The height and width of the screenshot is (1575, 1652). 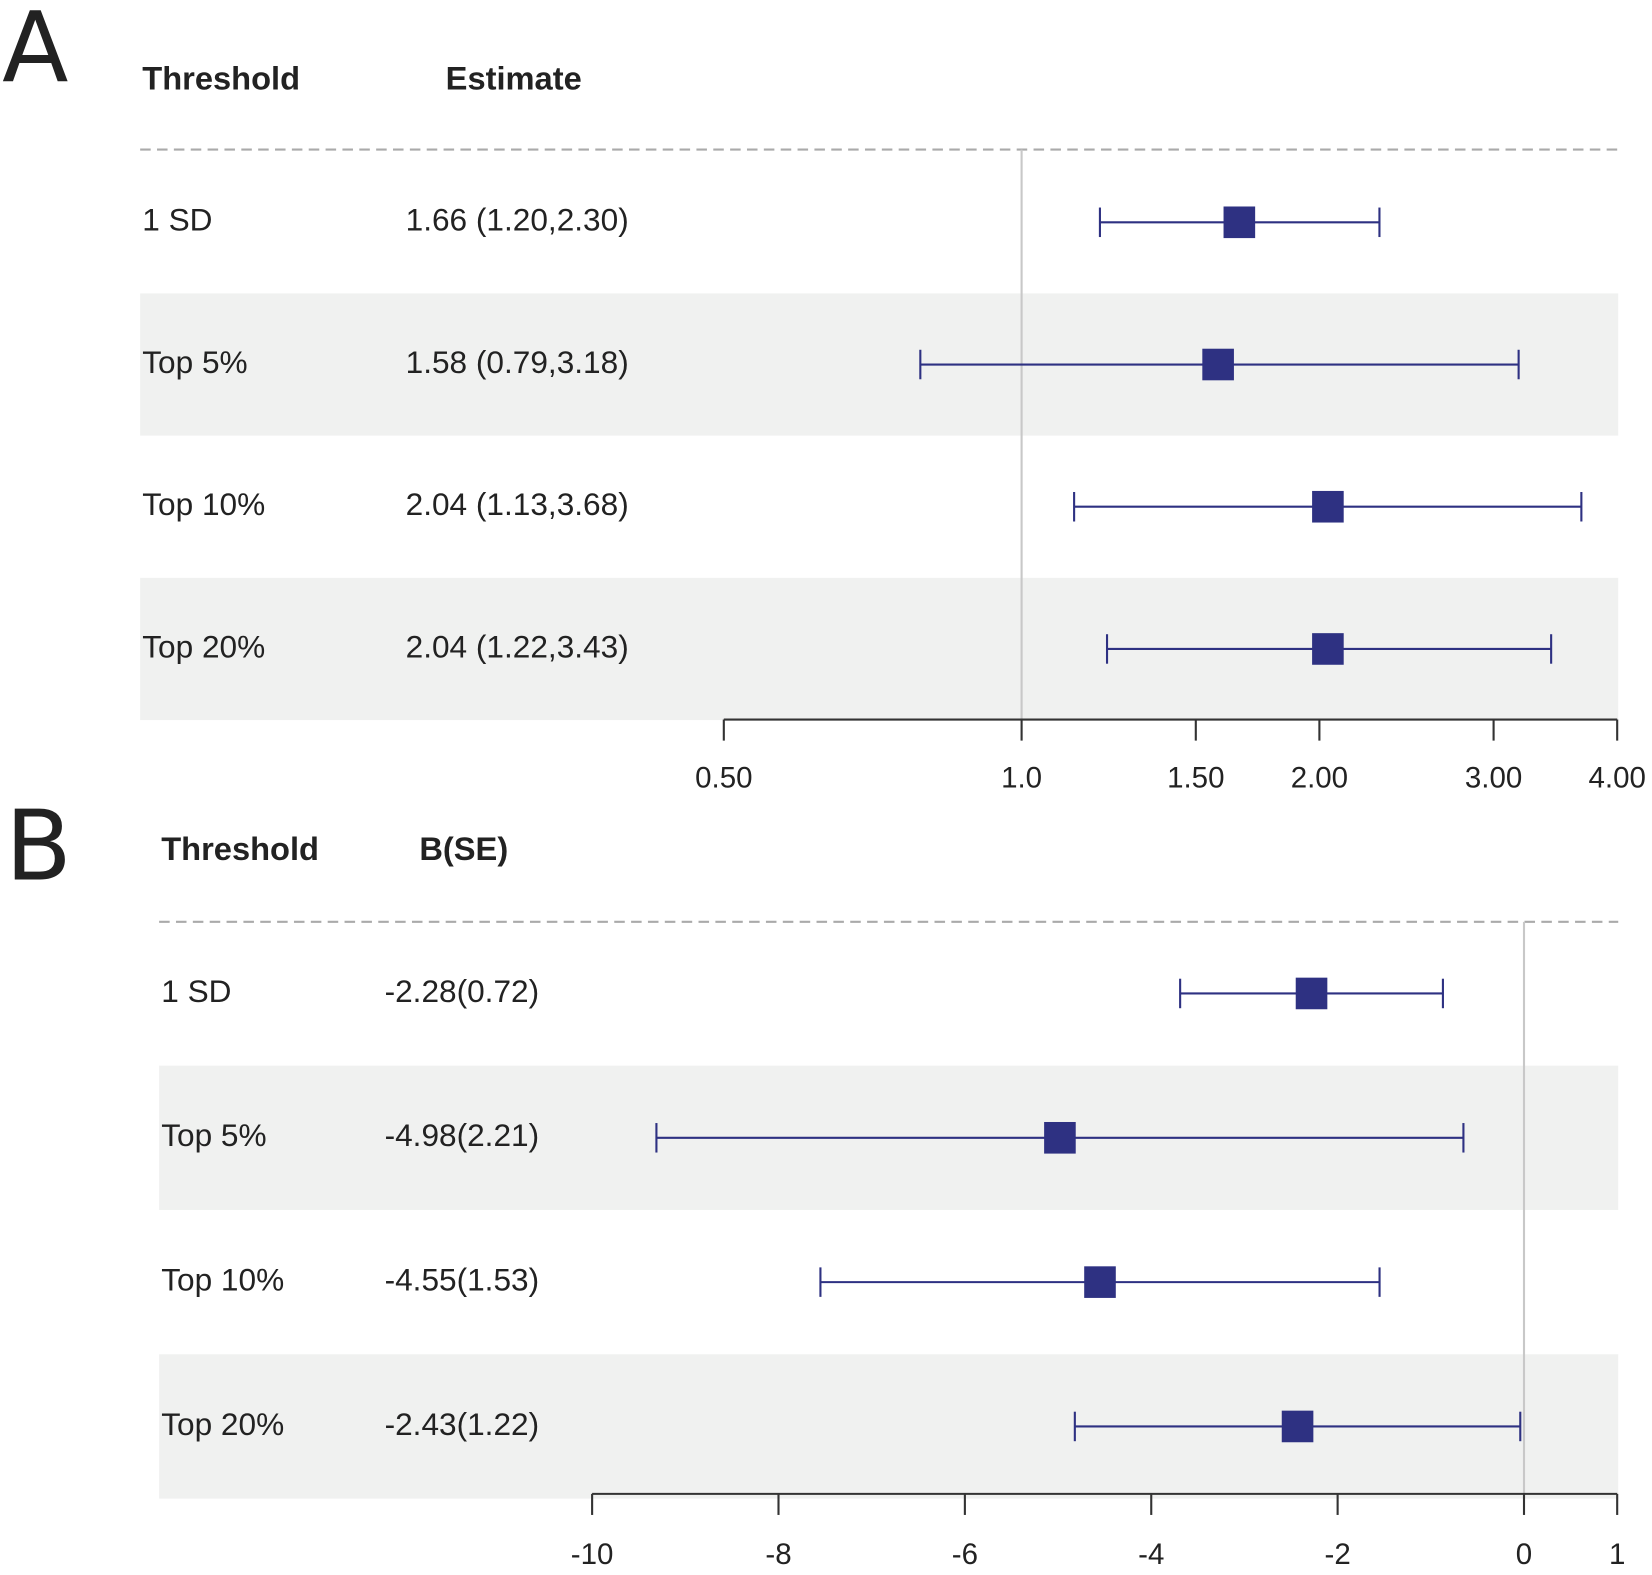 What do you see at coordinates (517, 220) in the screenshot?
I see `value-label: 1.66 (1.20,2.30)` at bounding box center [517, 220].